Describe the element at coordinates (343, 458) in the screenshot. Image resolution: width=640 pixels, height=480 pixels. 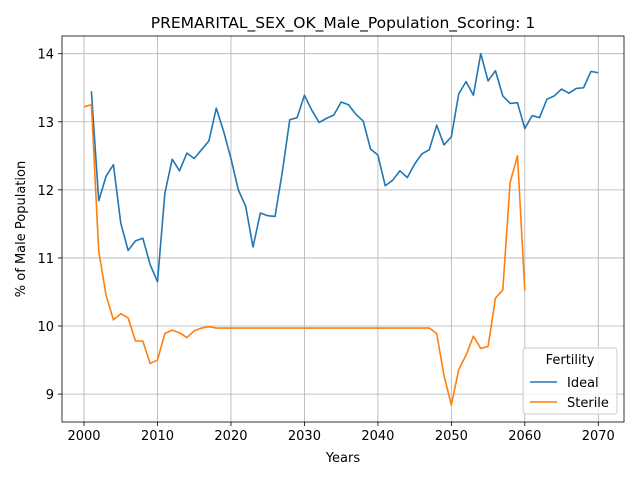
I see `x-axis-label: Years` at that location.